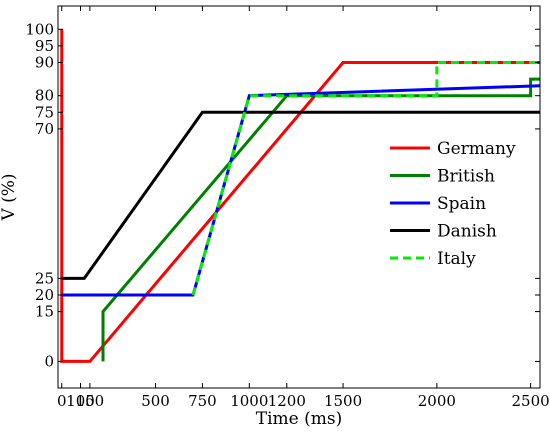 The width and height of the screenshot is (550, 432). I want to click on x-tick-label: 2500, so click(531, 401).